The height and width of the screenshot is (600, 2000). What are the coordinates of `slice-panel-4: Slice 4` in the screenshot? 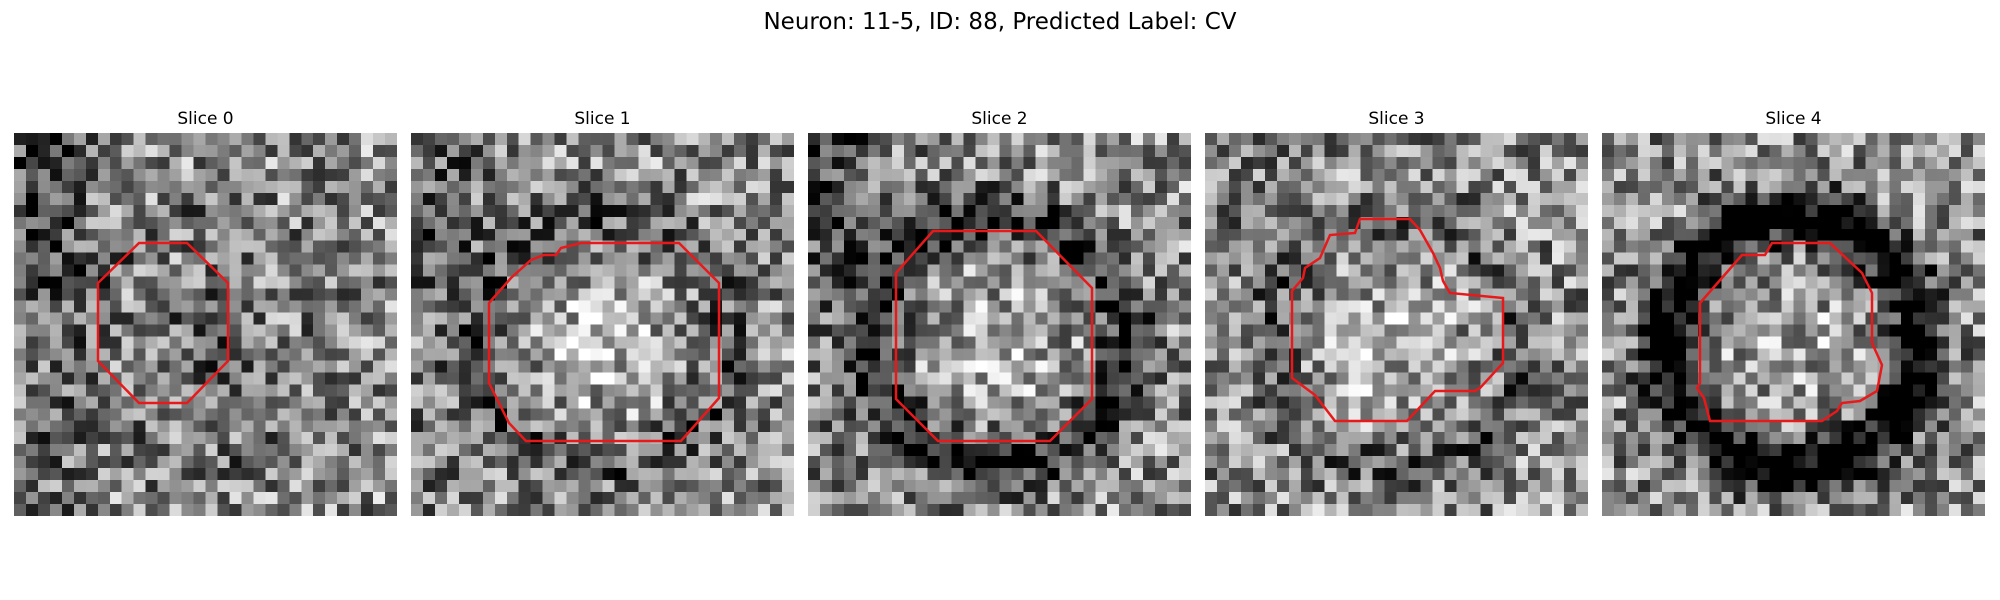 It's located at (1793, 310).